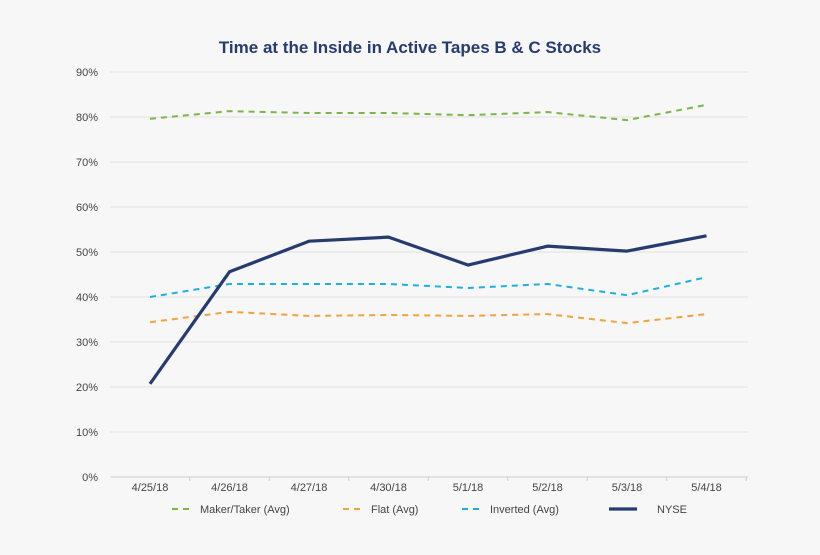 This screenshot has width=820, height=555. What do you see at coordinates (87, 343) in the screenshot?
I see `y-tick-label: 30%` at bounding box center [87, 343].